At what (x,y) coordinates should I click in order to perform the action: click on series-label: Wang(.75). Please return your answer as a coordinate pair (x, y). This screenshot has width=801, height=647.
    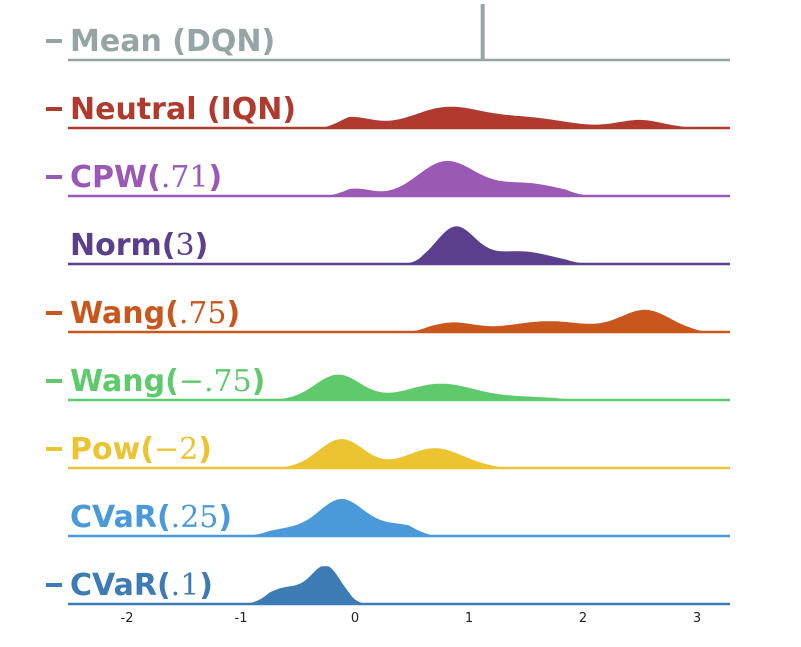
    Looking at the image, I should click on (155, 313).